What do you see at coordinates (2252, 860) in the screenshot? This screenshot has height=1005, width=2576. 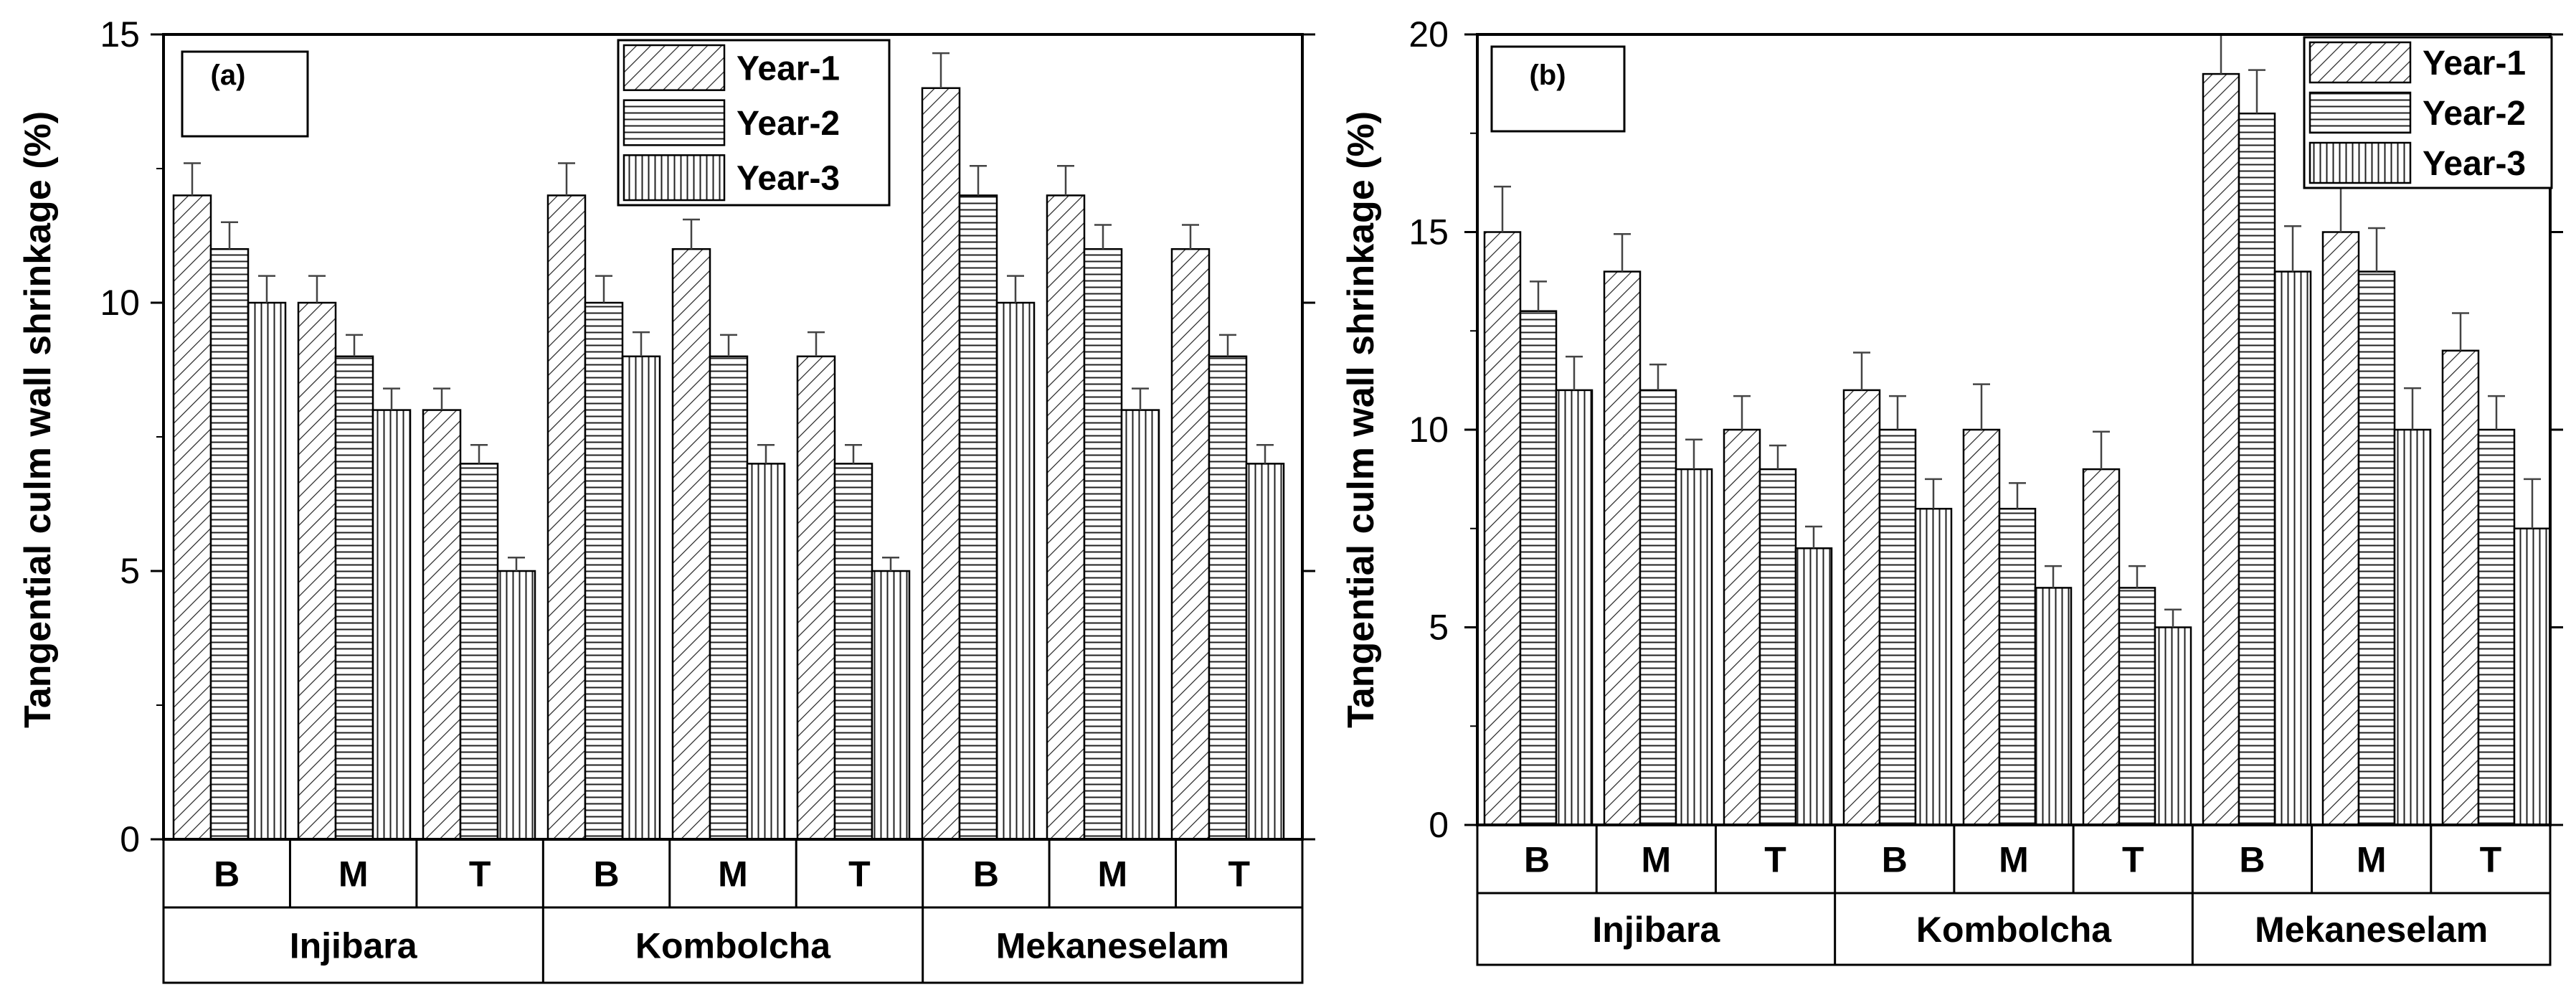 I see `panel-b-x-sublabel-6: B` at bounding box center [2252, 860].